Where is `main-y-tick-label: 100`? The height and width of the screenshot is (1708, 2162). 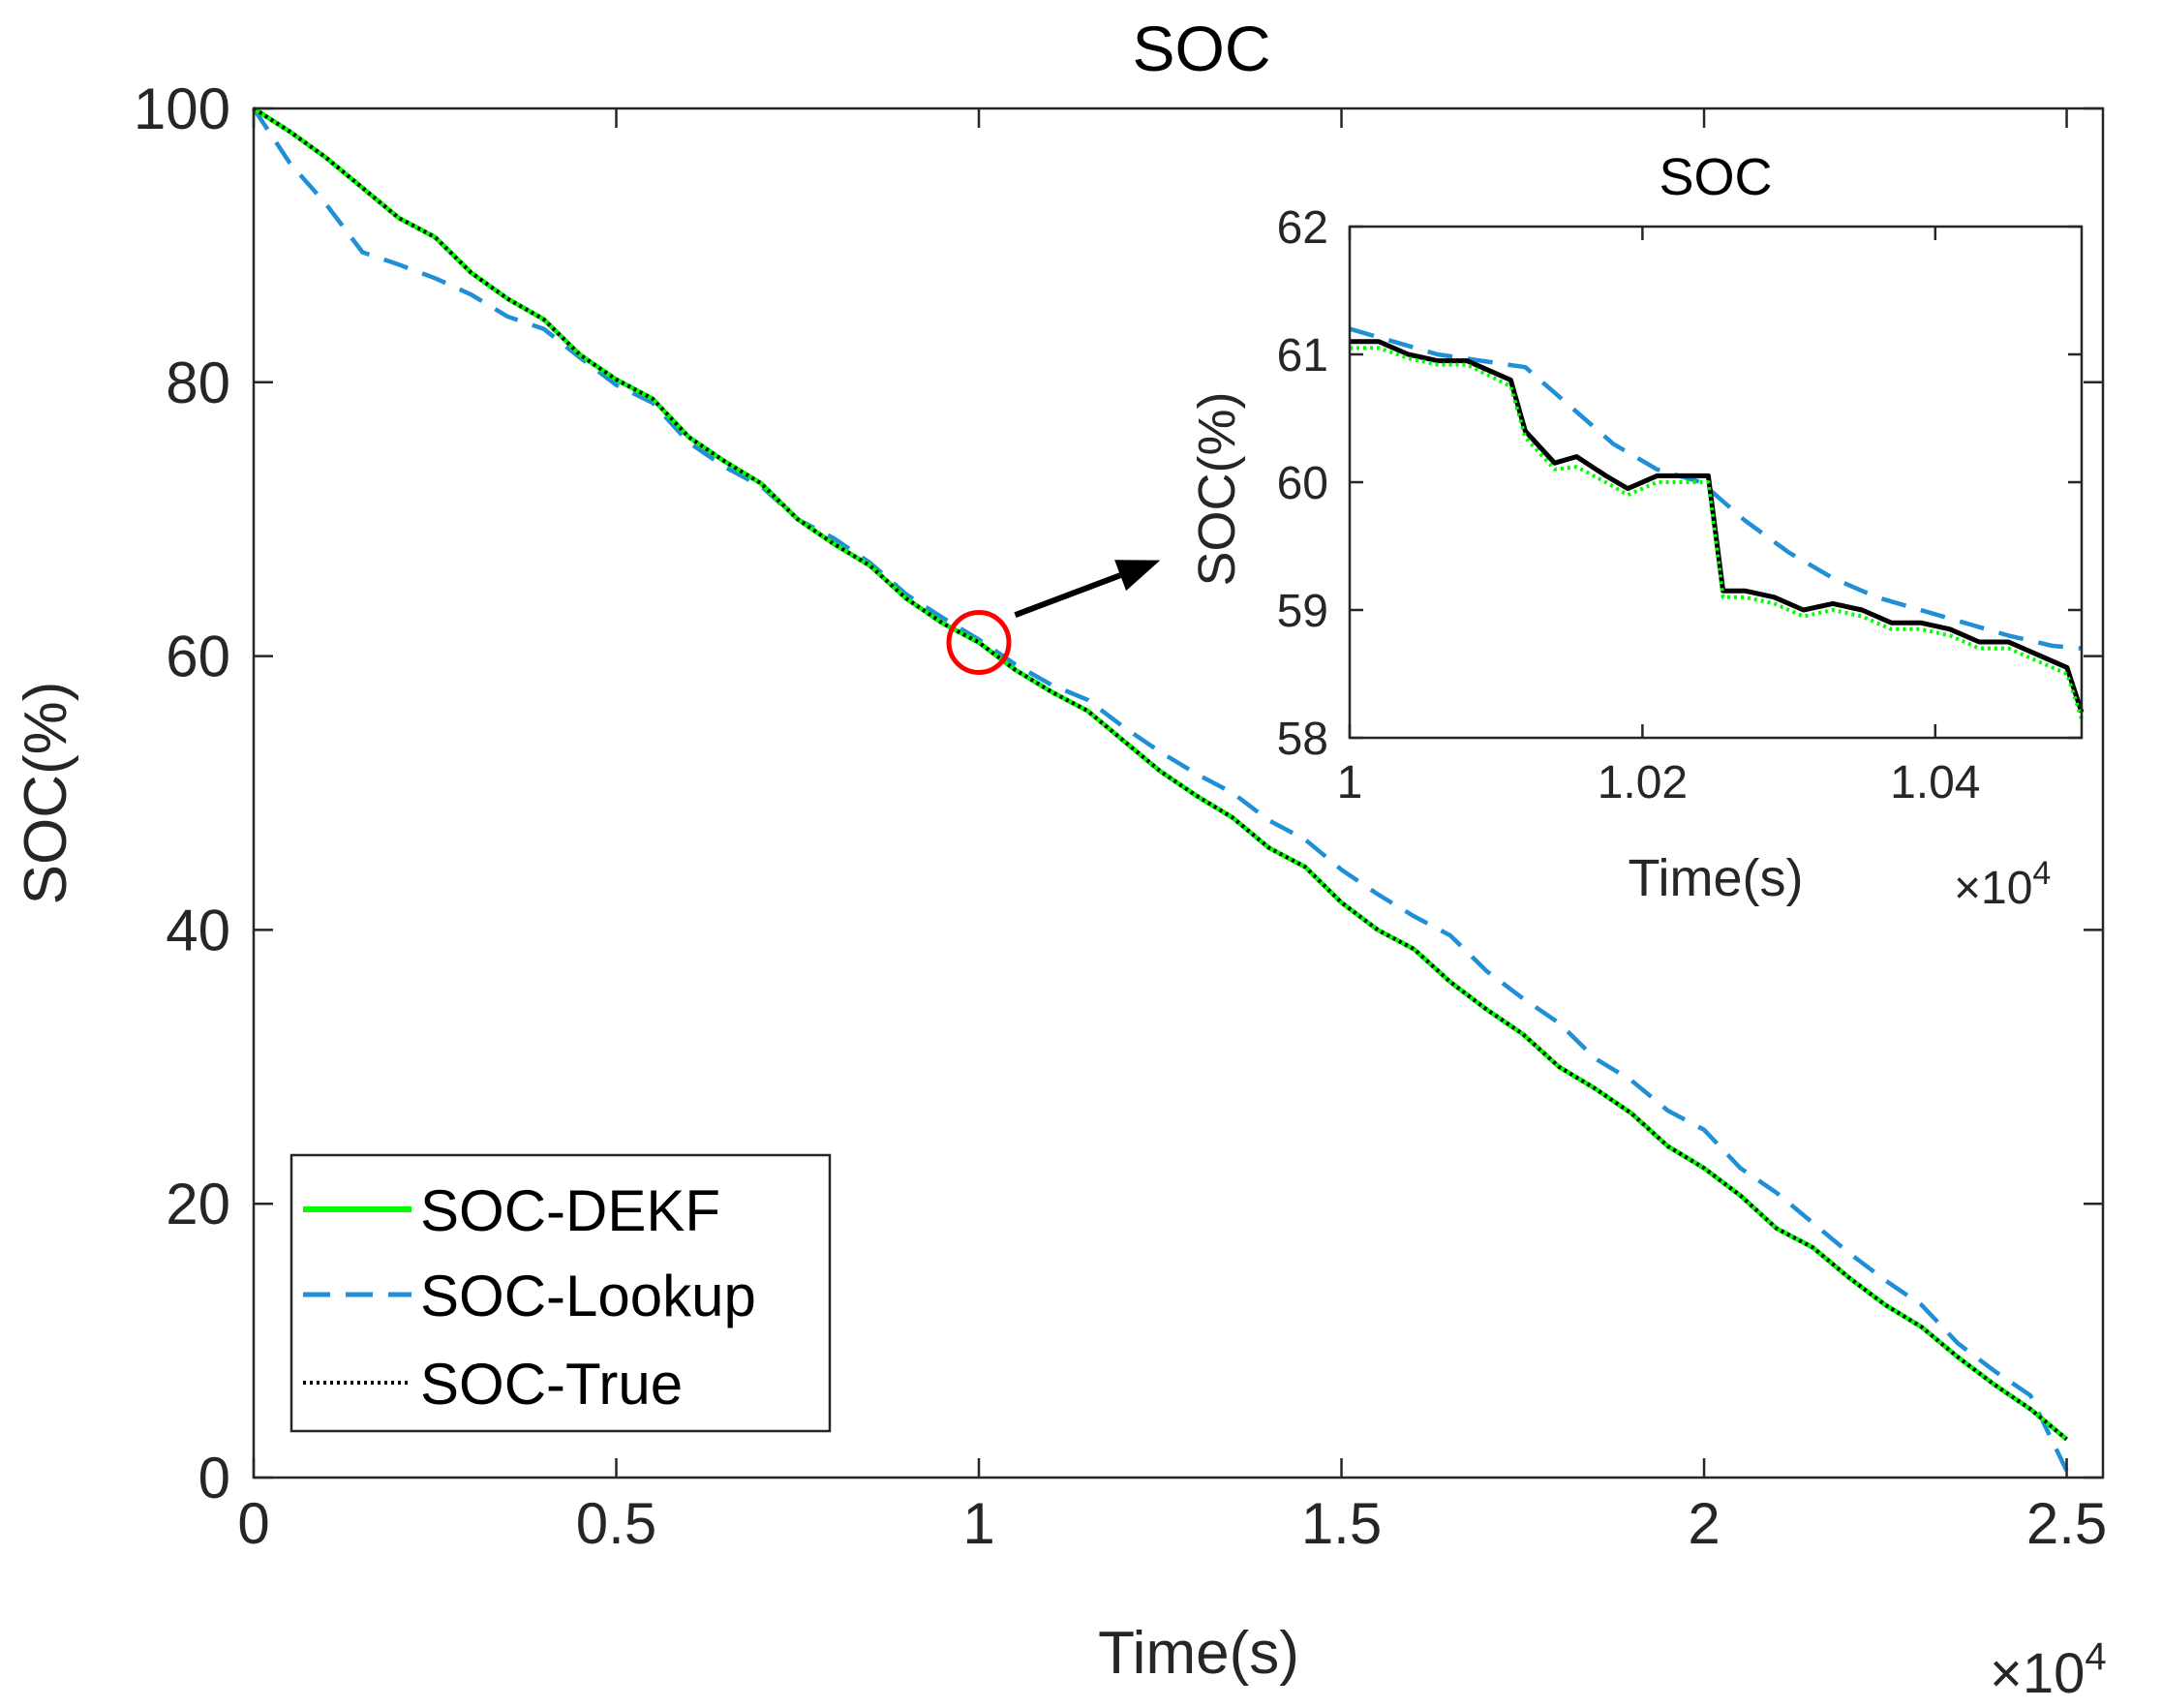
main-y-tick-label: 100 is located at coordinates (182, 108).